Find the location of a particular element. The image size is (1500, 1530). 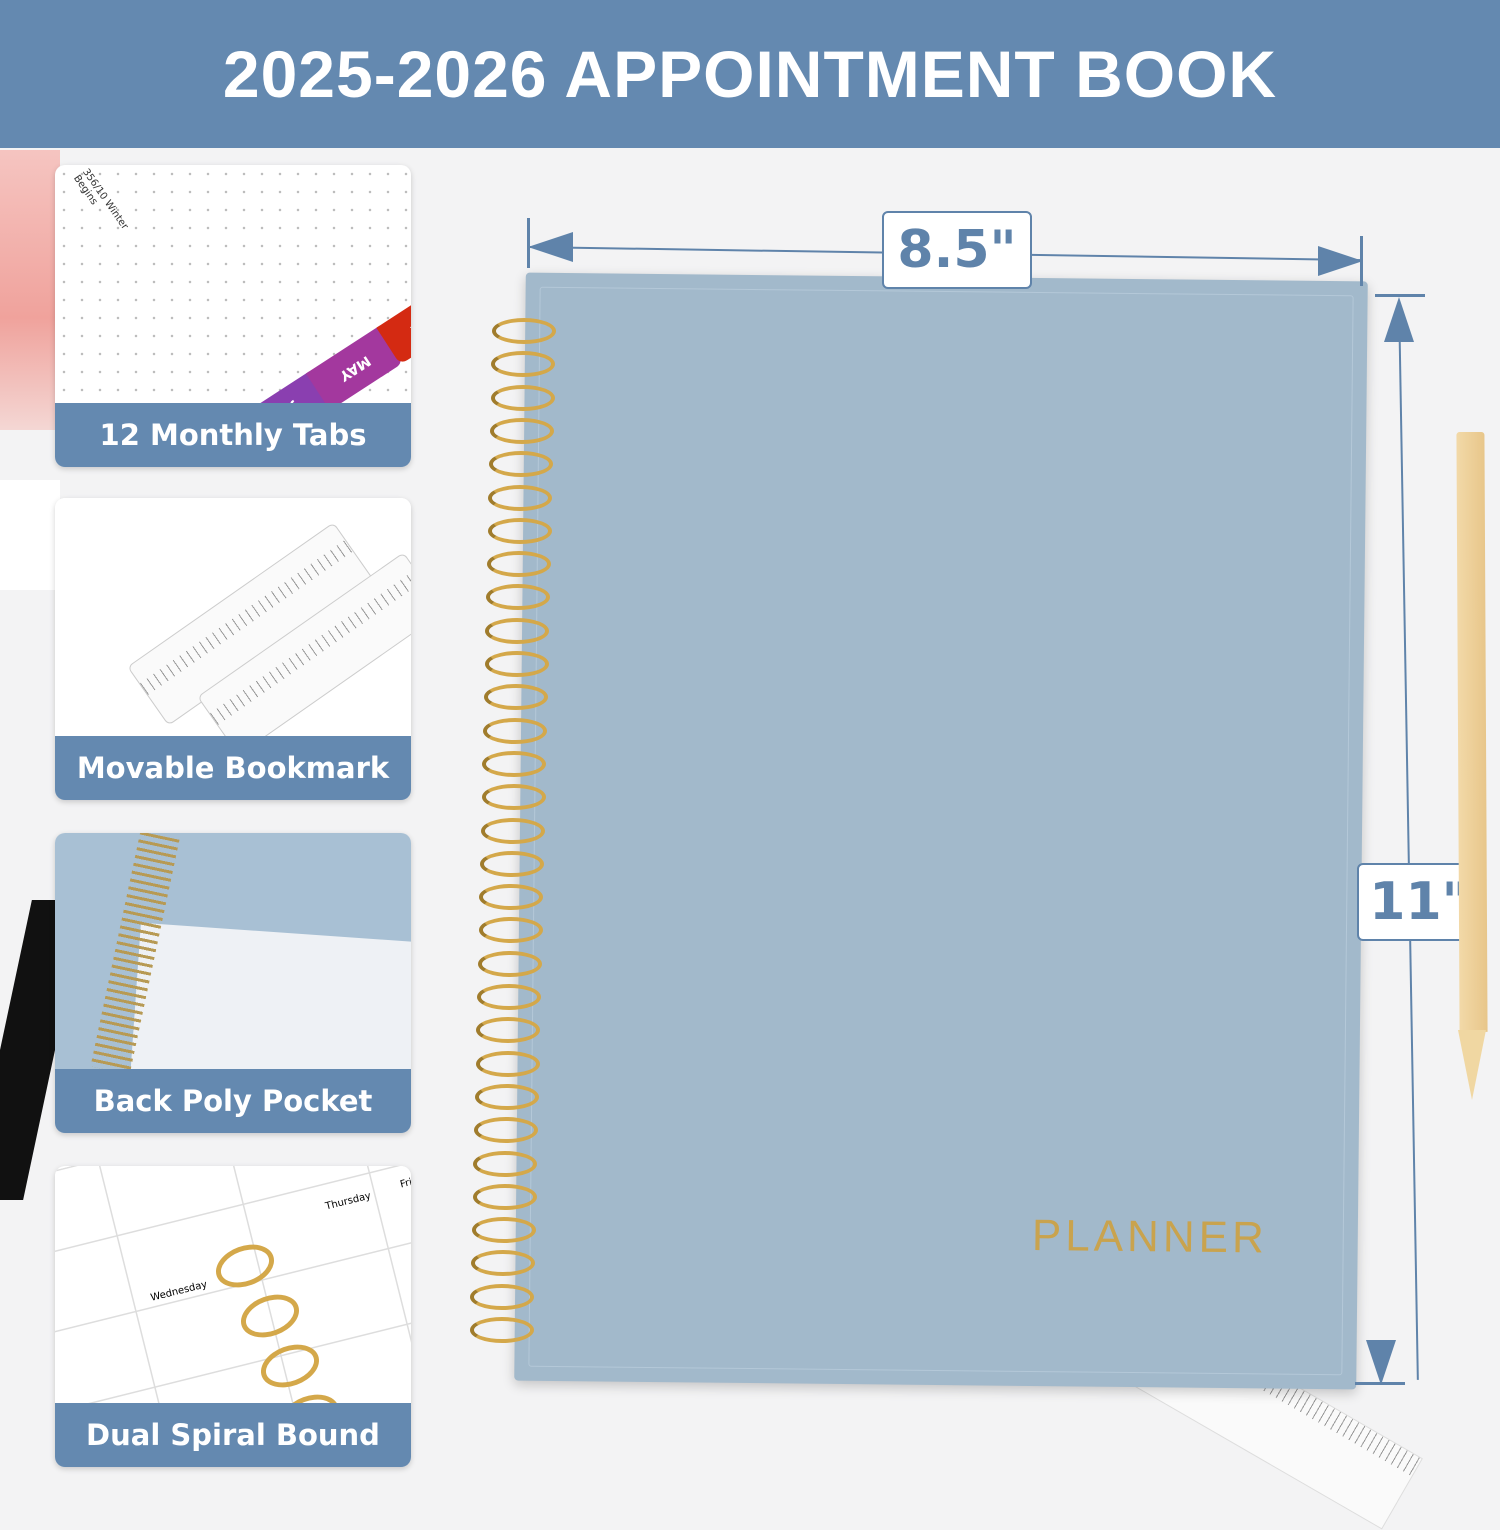

title-banner: 2025-2026 APPOINTMENT BOOK is located at coordinates (750, 74).